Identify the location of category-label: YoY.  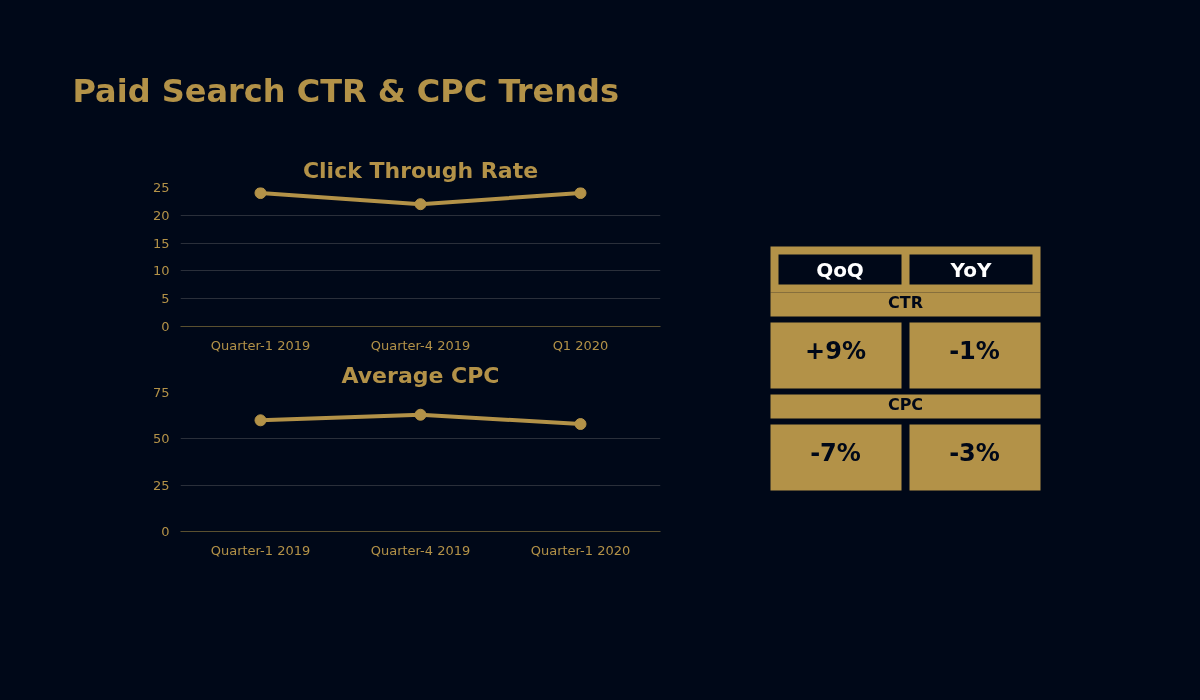
(970, 269).